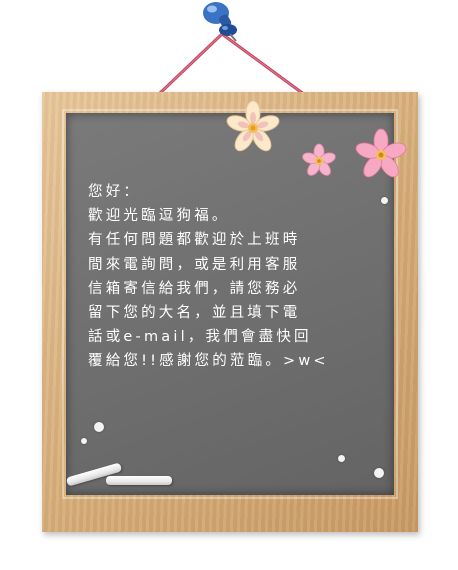 The width and height of the screenshot is (458, 570). Describe the element at coordinates (208, 361) in the screenshot. I see `message-line: 覆給您!!感謝您的蒞臨。>w<` at that location.